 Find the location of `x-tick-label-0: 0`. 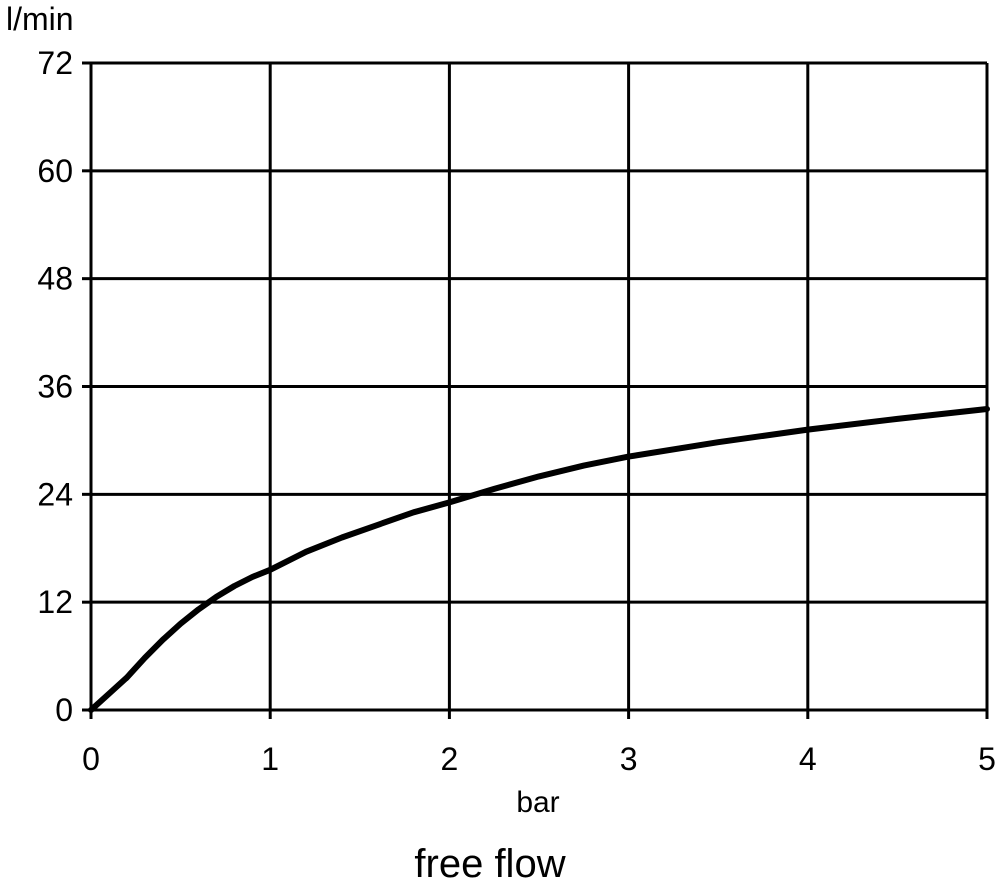

x-tick-label-0: 0 is located at coordinates (91, 759).